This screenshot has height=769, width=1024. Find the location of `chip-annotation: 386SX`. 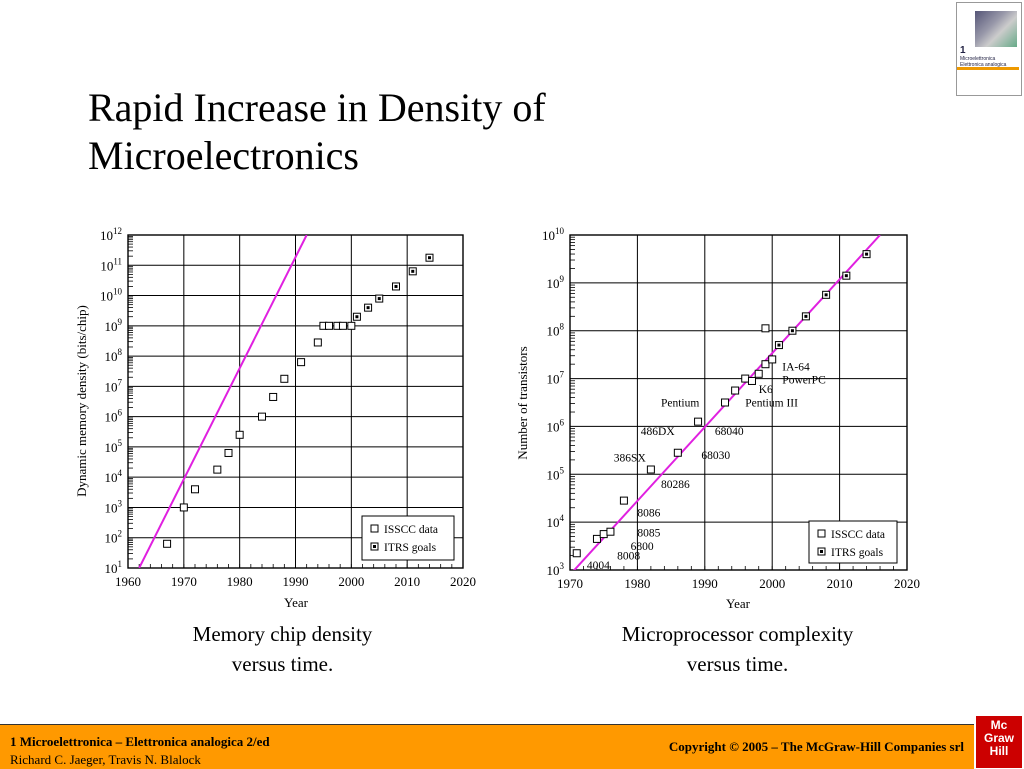

chip-annotation: 386SX is located at coordinates (630, 459).